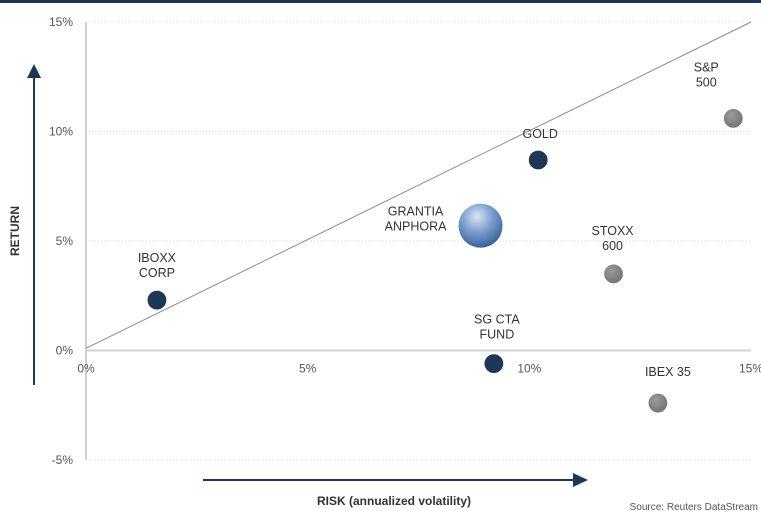 The image size is (761, 511). I want to click on x-arrow-head, so click(580, 480).